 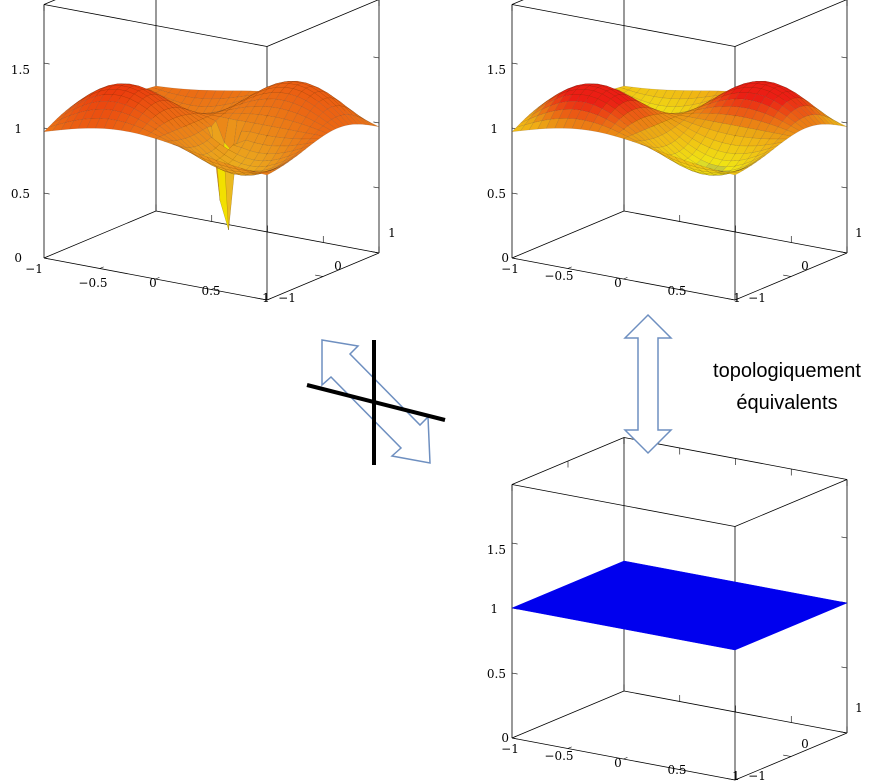 I want to click on double-arrow-icon, so click(x=648, y=384).